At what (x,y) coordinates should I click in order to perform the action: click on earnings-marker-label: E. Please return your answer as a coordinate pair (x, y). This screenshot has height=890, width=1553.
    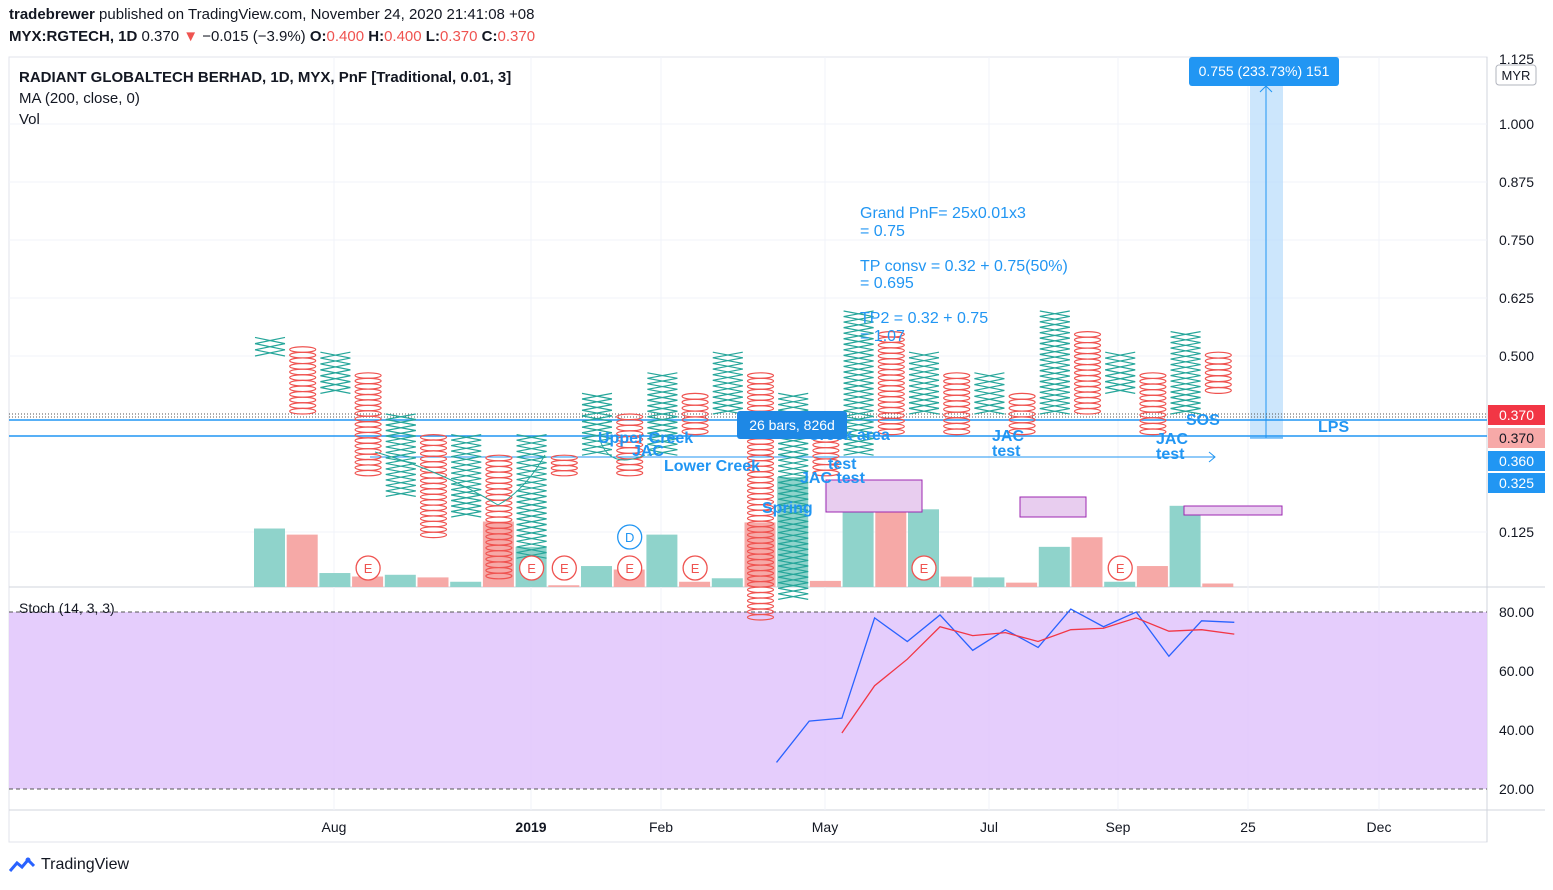
    Looking at the image, I should click on (695, 568).